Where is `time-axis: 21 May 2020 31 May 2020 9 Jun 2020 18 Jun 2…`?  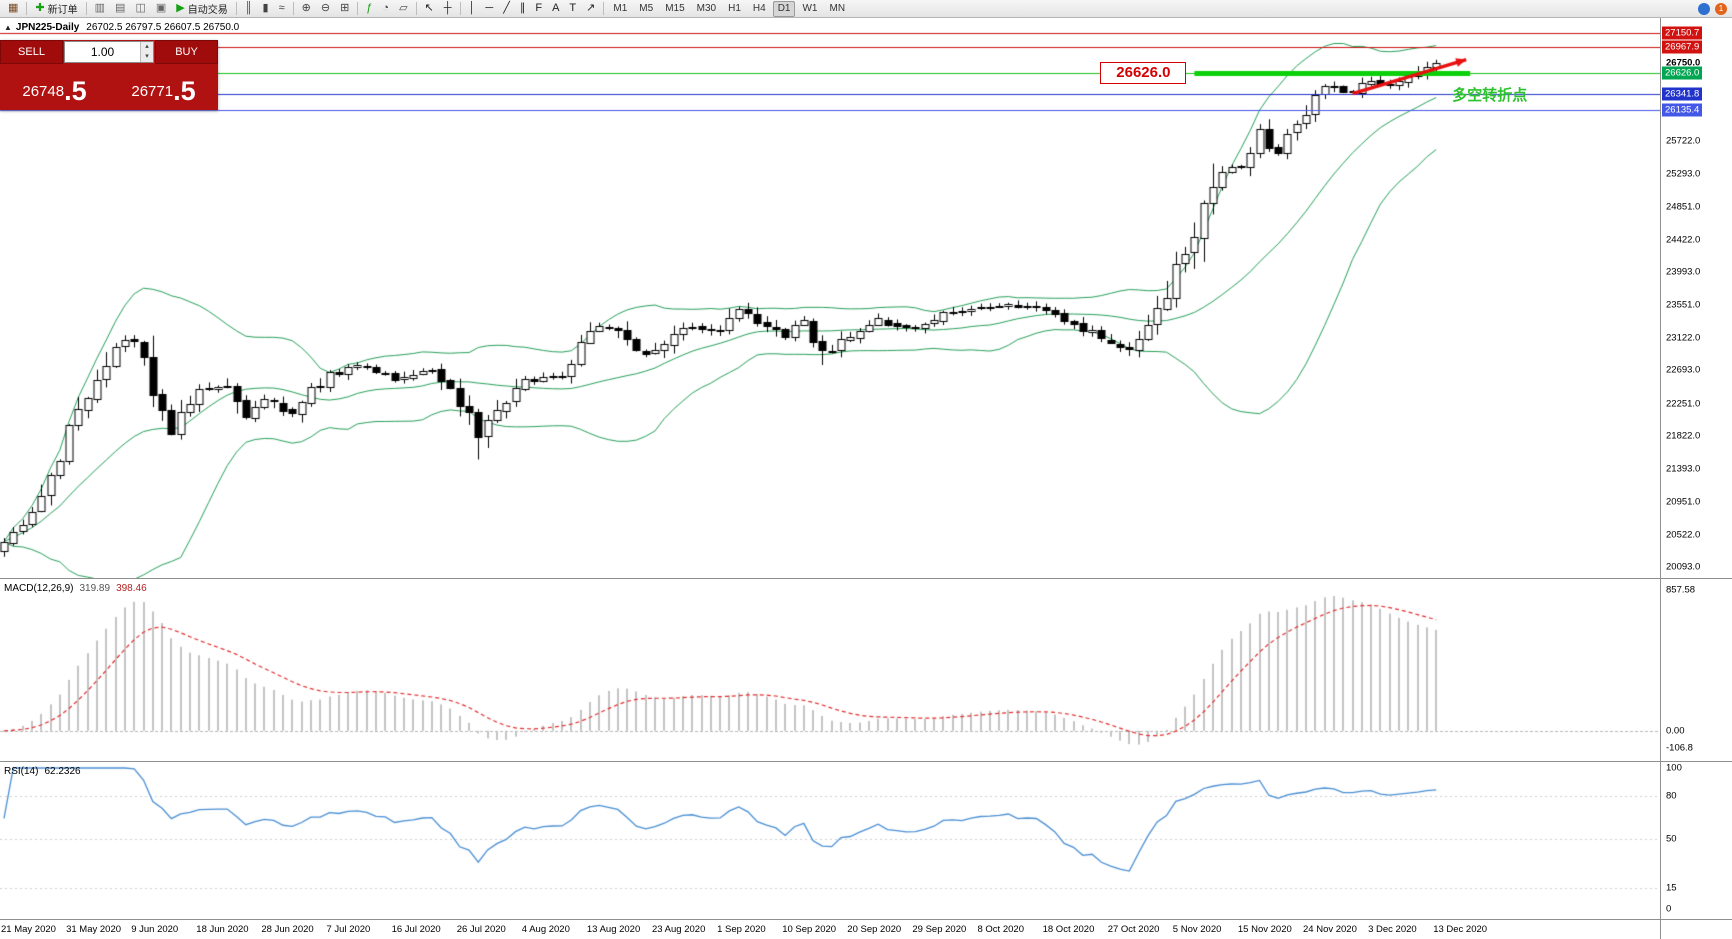 time-axis: 21 May 2020 31 May 2020 9 Jun 2020 18 Jun 2… is located at coordinates (866, 929).